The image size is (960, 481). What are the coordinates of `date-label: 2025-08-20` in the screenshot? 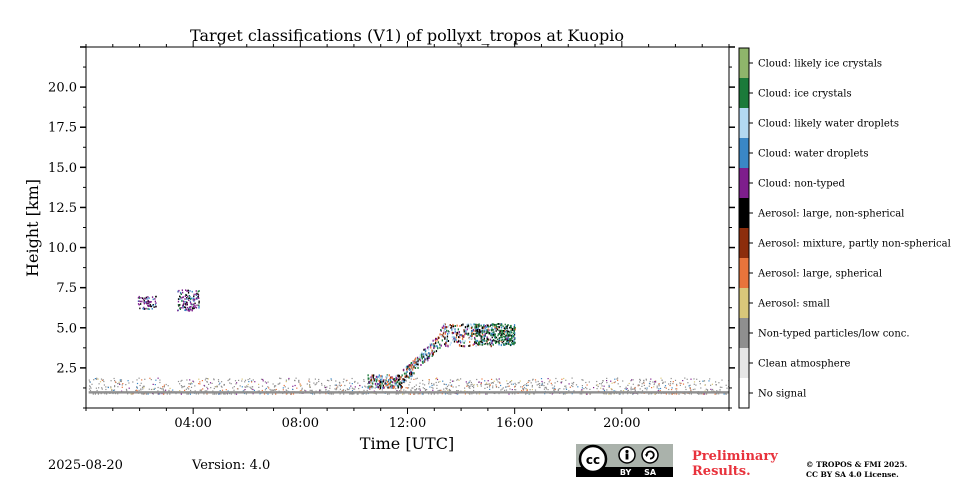 It's located at (85, 465).